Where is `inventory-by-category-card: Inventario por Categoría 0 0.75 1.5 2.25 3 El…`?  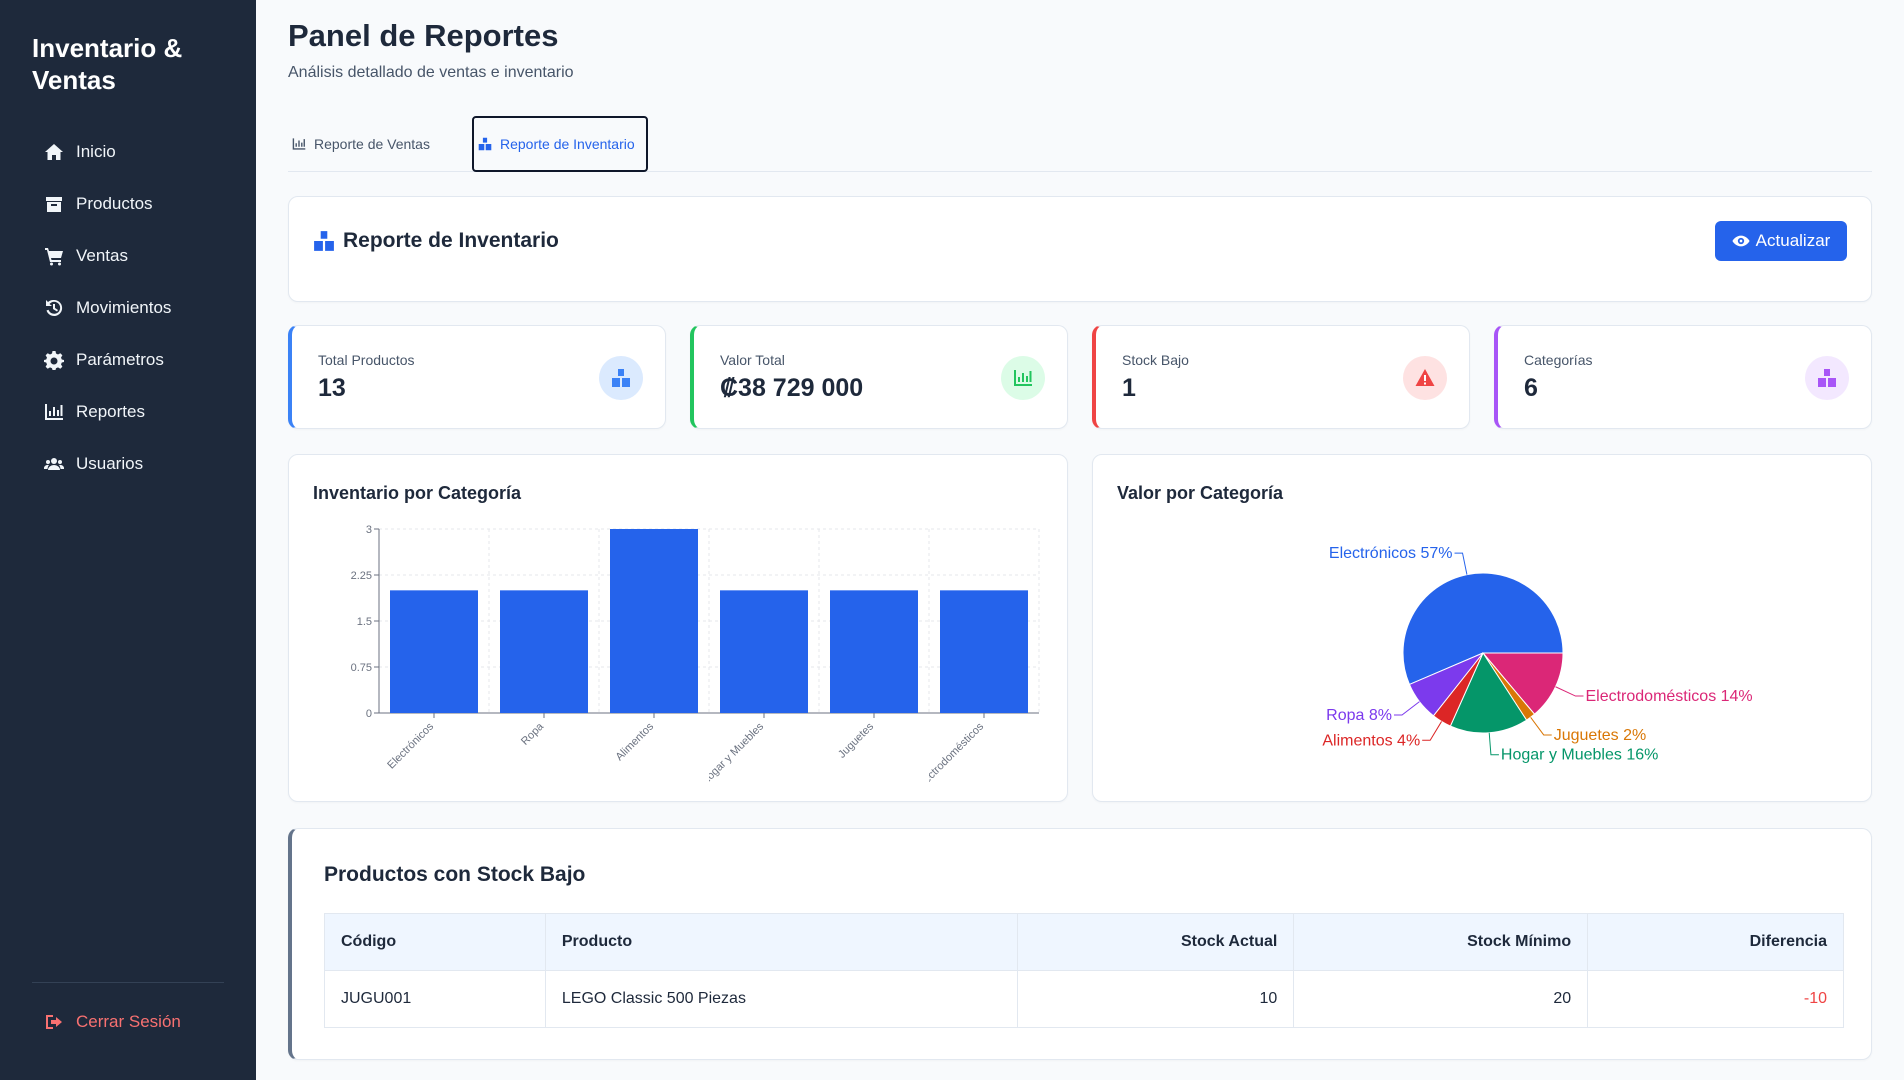 inventory-by-category-card: Inventario por Categoría 0 0.75 1.5 2.25 3 El… is located at coordinates (678, 628).